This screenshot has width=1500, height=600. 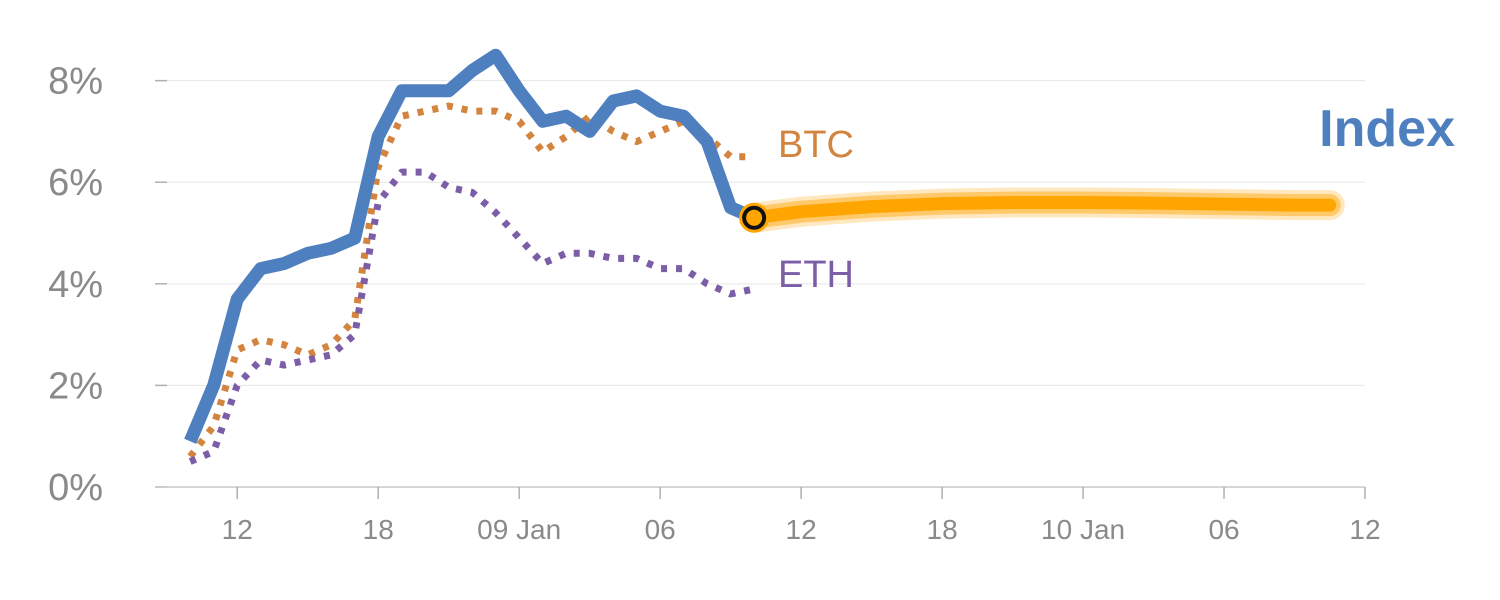 What do you see at coordinates (75, 488) in the screenshot?
I see `y-tick-label-0: 0%` at bounding box center [75, 488].